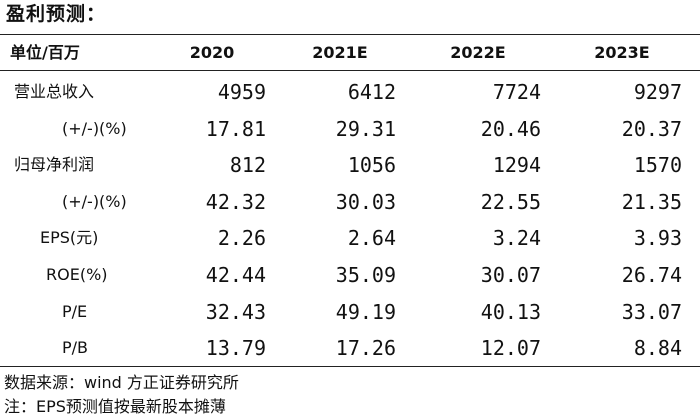  What do you see at coordinates (365, 348) in the screenshot?
I see `cell: 17.26` at bounding box center [365, 348].